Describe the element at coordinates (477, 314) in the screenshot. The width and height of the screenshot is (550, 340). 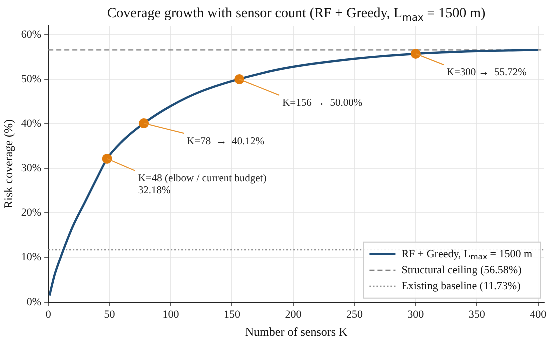
I see `x-tick-label: 350` at that location.